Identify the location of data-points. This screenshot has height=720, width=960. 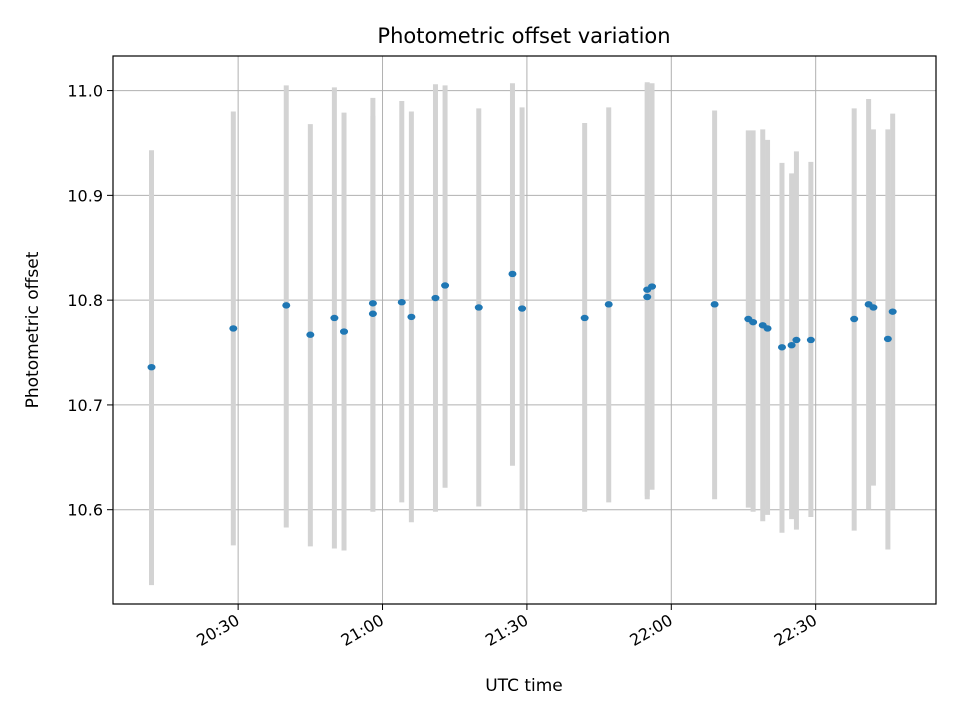
(522, 320).